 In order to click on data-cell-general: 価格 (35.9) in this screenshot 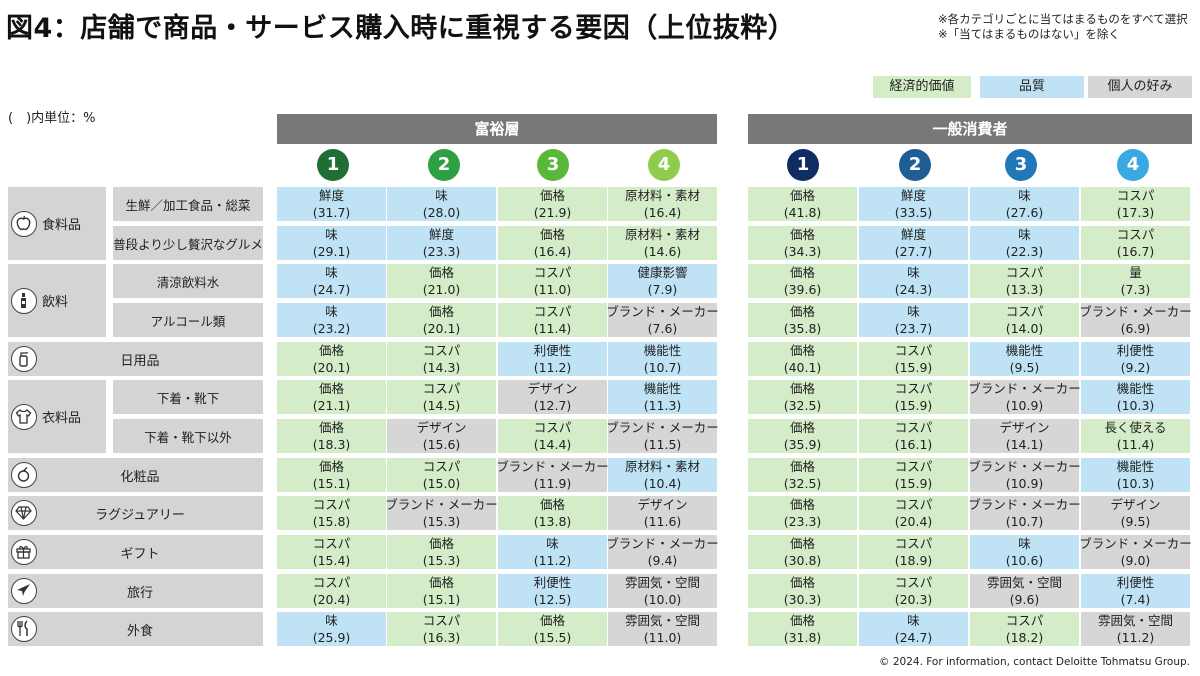, I will do `click(802, 436)`.